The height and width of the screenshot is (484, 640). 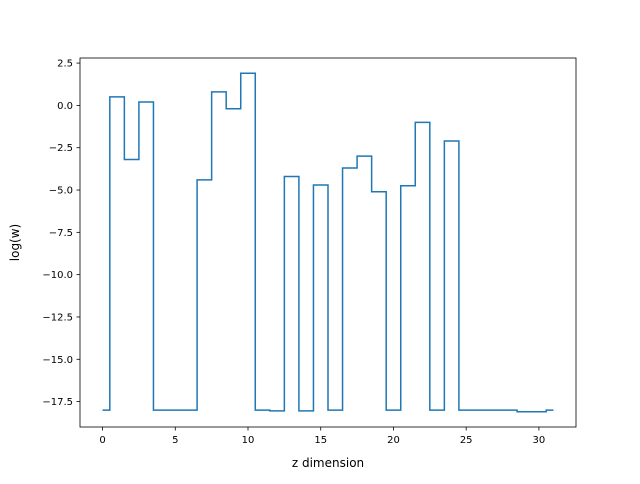 What do you see at coordinates (61, 191) in the screenshot?
I see `y-tick-label: −5.0` at bounding box center [61, 191].